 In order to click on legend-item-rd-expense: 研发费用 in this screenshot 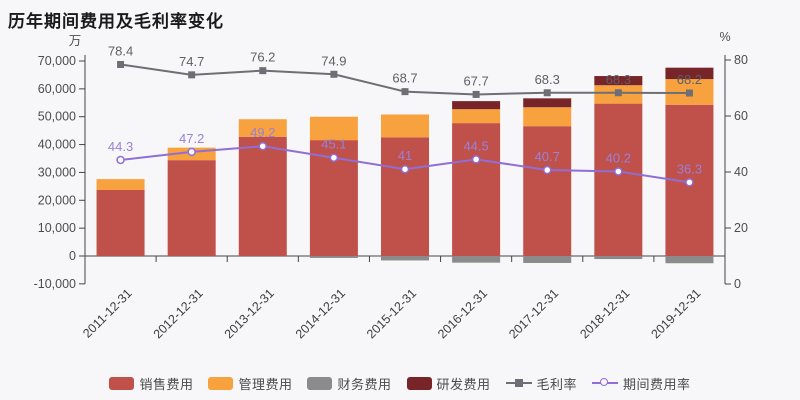, I will do `click(448, 383)`.